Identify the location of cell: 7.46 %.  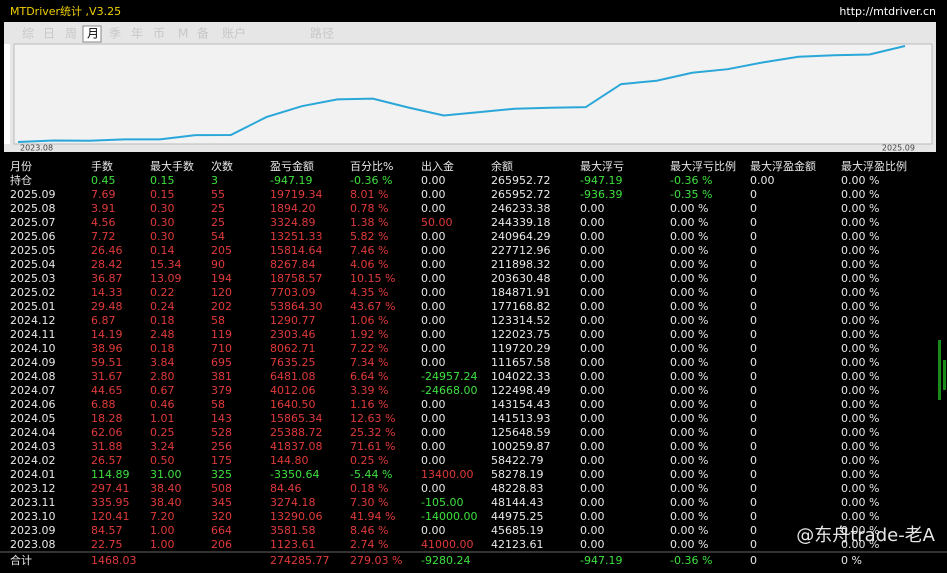
(369, 250).